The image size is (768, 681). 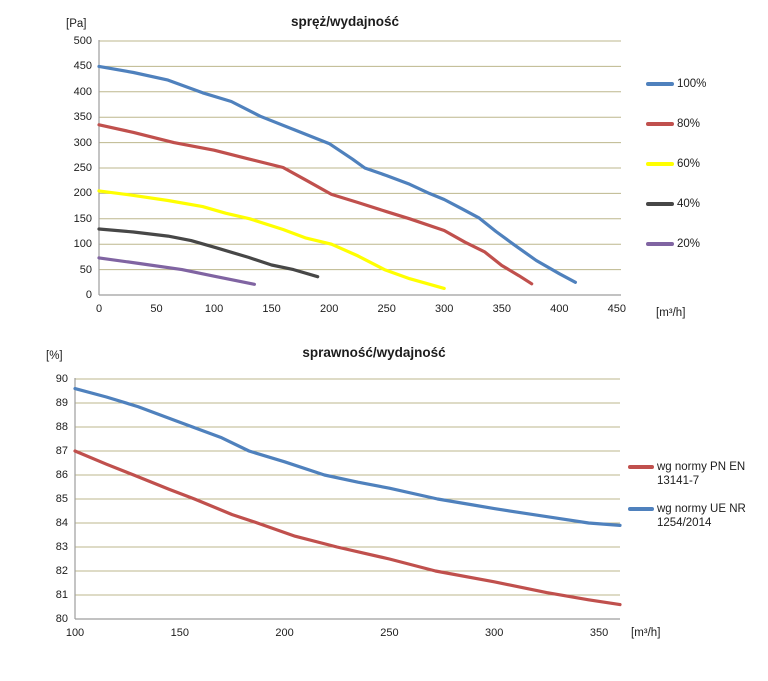 I want to click on y-tick-label: 88, so click(x=61, y=427).